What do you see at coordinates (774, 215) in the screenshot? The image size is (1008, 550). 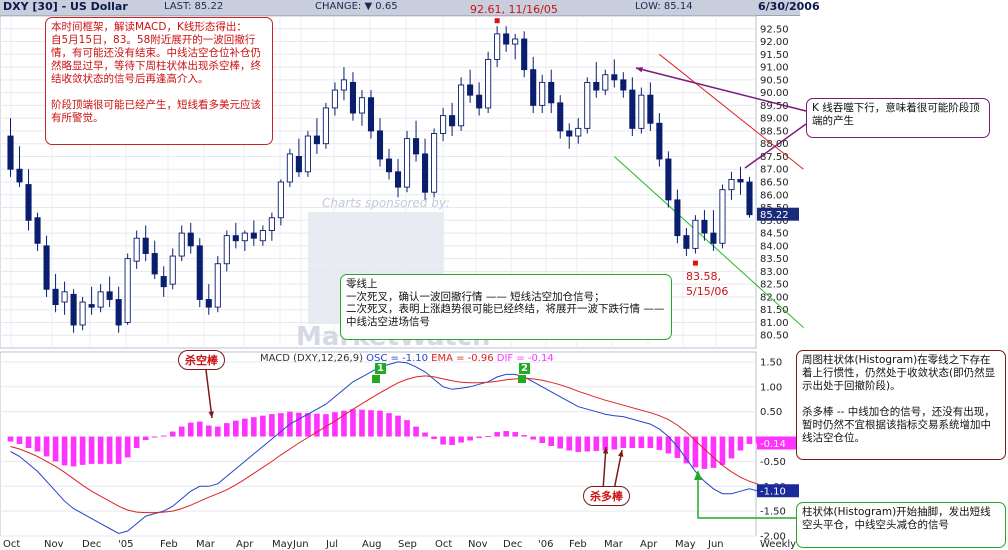 I see `last-price-tag-text: 85.22` at bounding box center [774, 215].